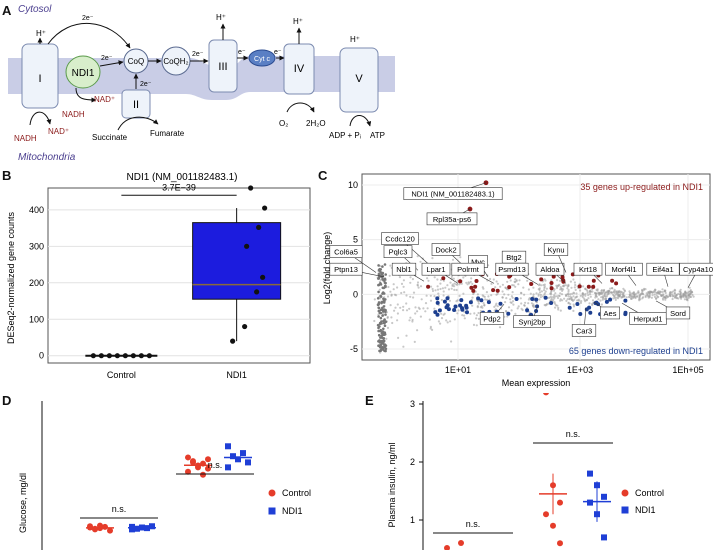  Describe the element at coordinates (468, 269) in the screenshot. I see `gene-label: Polrmt` at that location.